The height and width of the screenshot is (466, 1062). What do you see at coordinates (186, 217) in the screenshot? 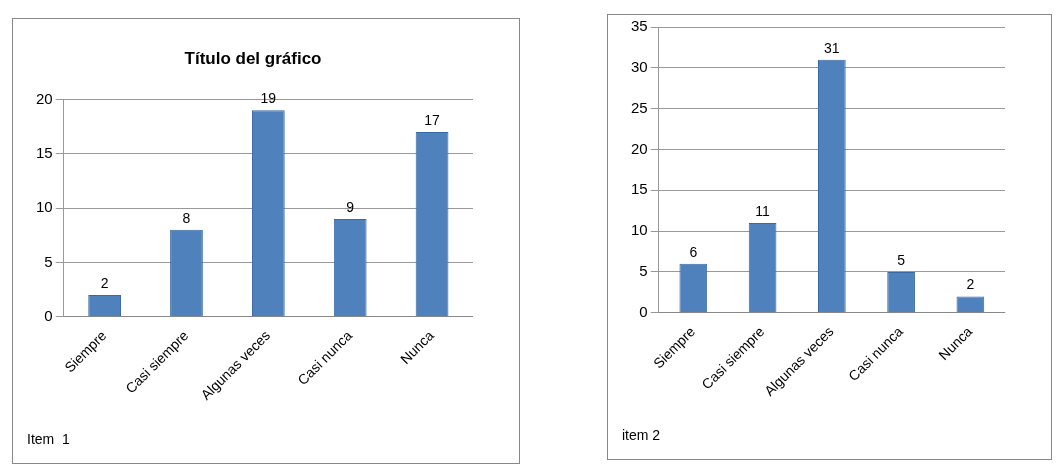
I see `data-label: 8` at bounding box center [186, 217].